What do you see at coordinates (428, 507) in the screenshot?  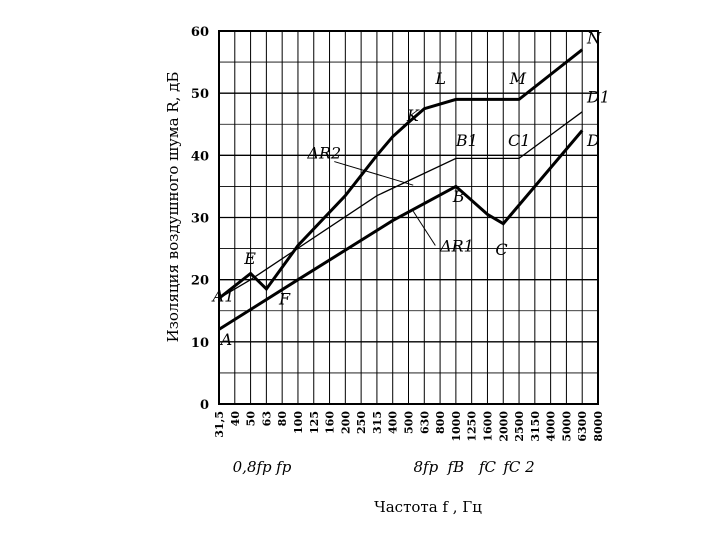 I see `x-axis-label: Частота f , Гц` at bounding box center [428, 507].